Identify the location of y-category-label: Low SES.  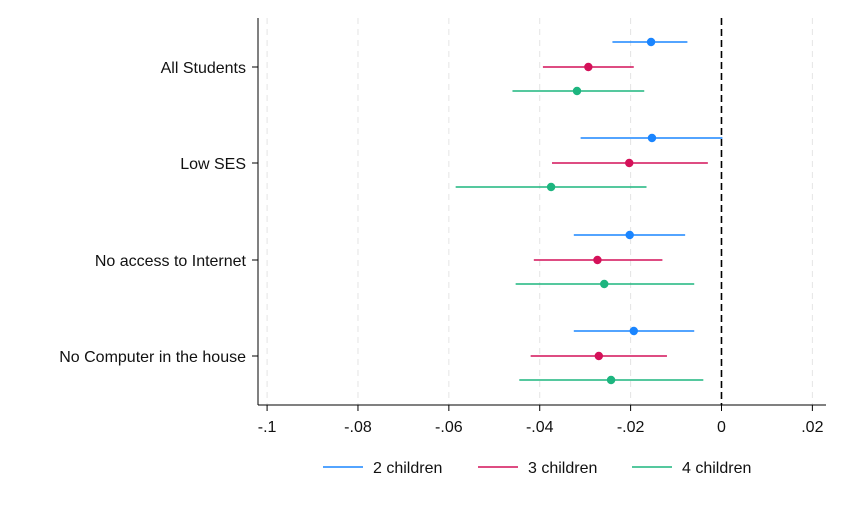
(213, 164).